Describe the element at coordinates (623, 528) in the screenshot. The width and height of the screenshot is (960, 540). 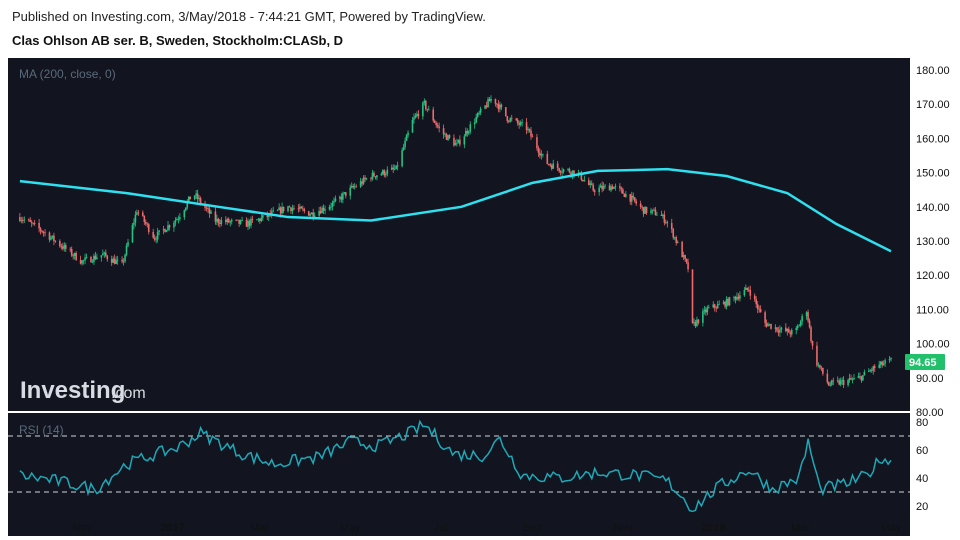
I see `time-tick-label: Nov` at that location.